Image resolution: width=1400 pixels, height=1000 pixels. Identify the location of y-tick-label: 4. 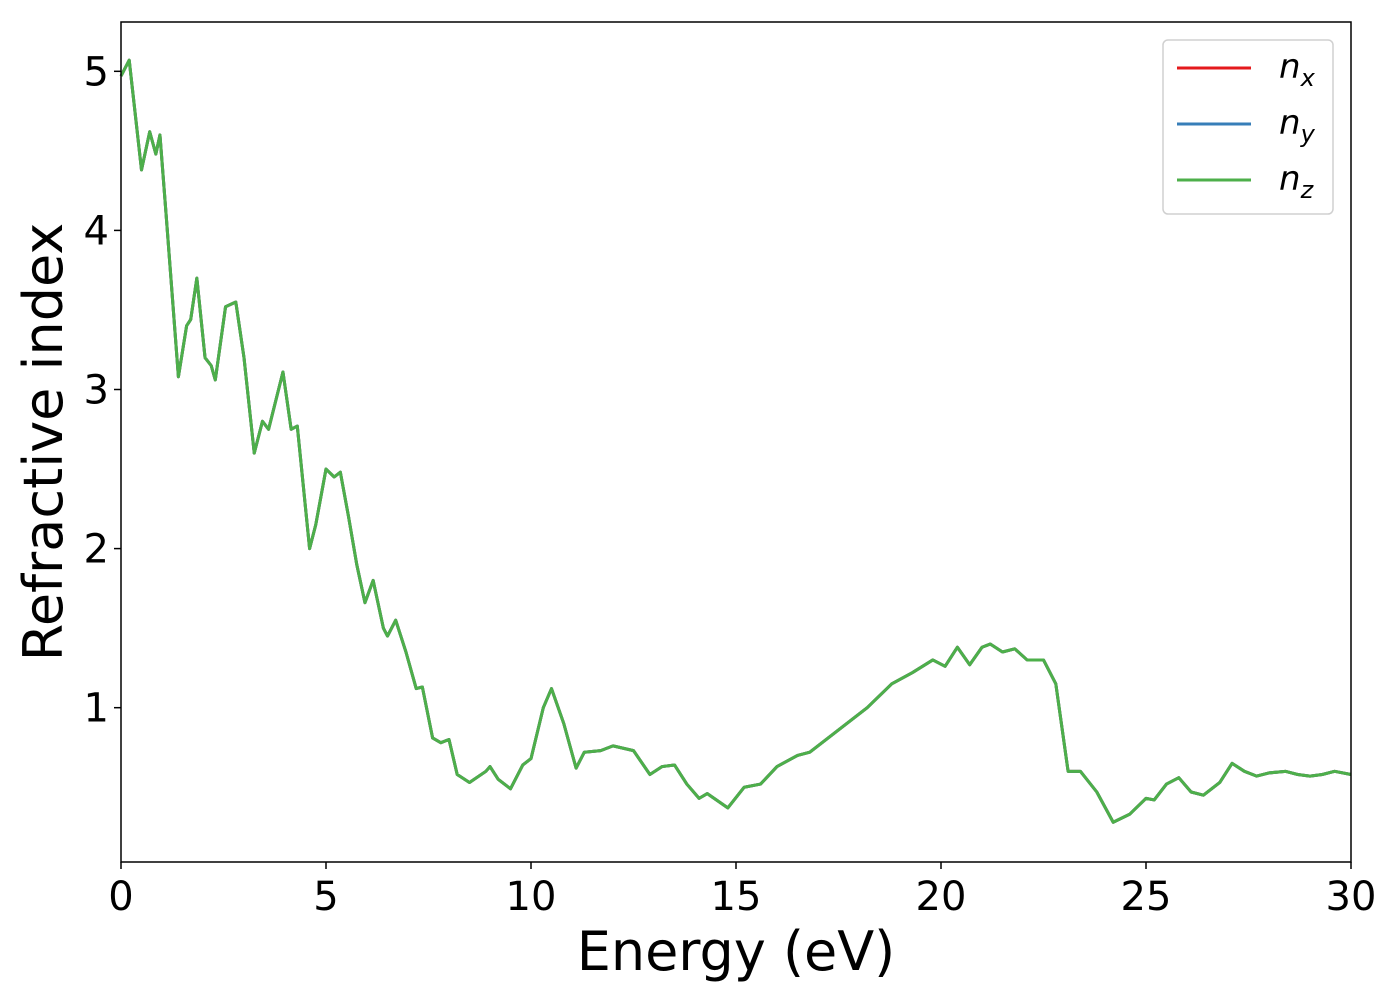
(96, 231).